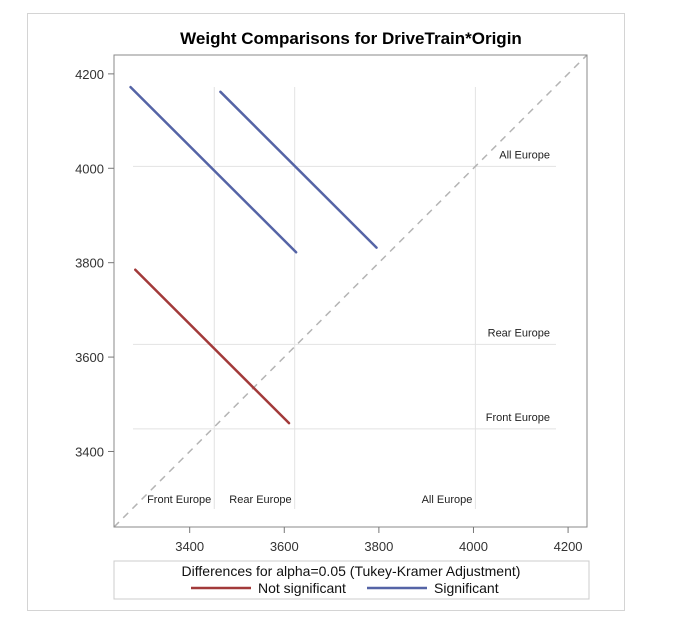 Image resolution: width=678 pixels, height=624 pixels. Describe the element at coordinates (89, 263) in the screenshot. I see `y-tick-label-2: 3800` at that location.